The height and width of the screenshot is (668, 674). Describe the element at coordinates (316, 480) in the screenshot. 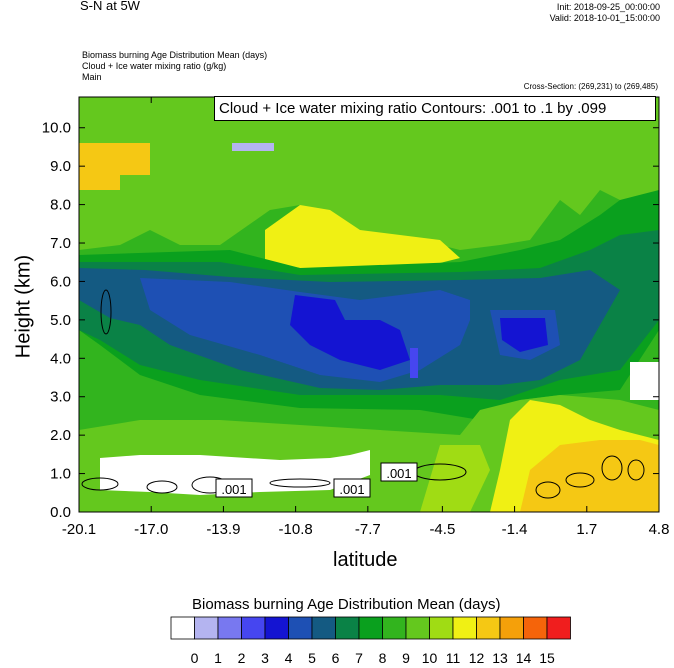

I see `contour-labels: .001 .001 .001` at that location.